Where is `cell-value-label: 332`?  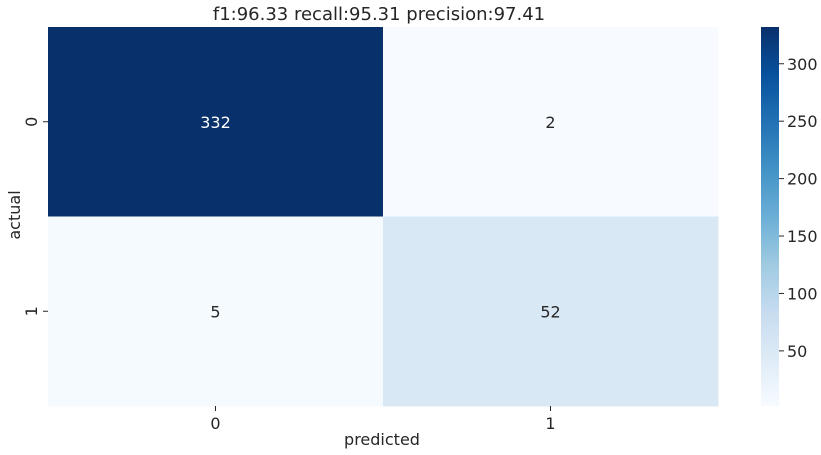 cell-value-label: 332 is located at coordinates (215, 122).